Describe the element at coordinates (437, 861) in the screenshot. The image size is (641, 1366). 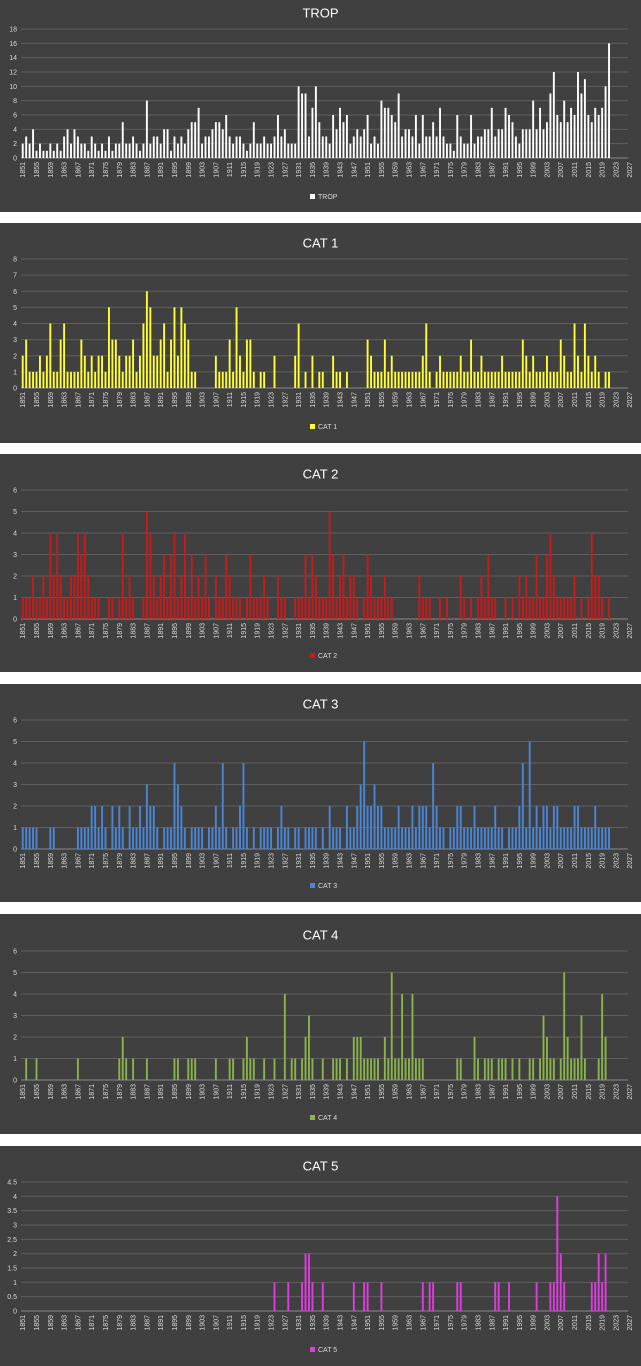
I see `x-tick-label: 1971` at that location.